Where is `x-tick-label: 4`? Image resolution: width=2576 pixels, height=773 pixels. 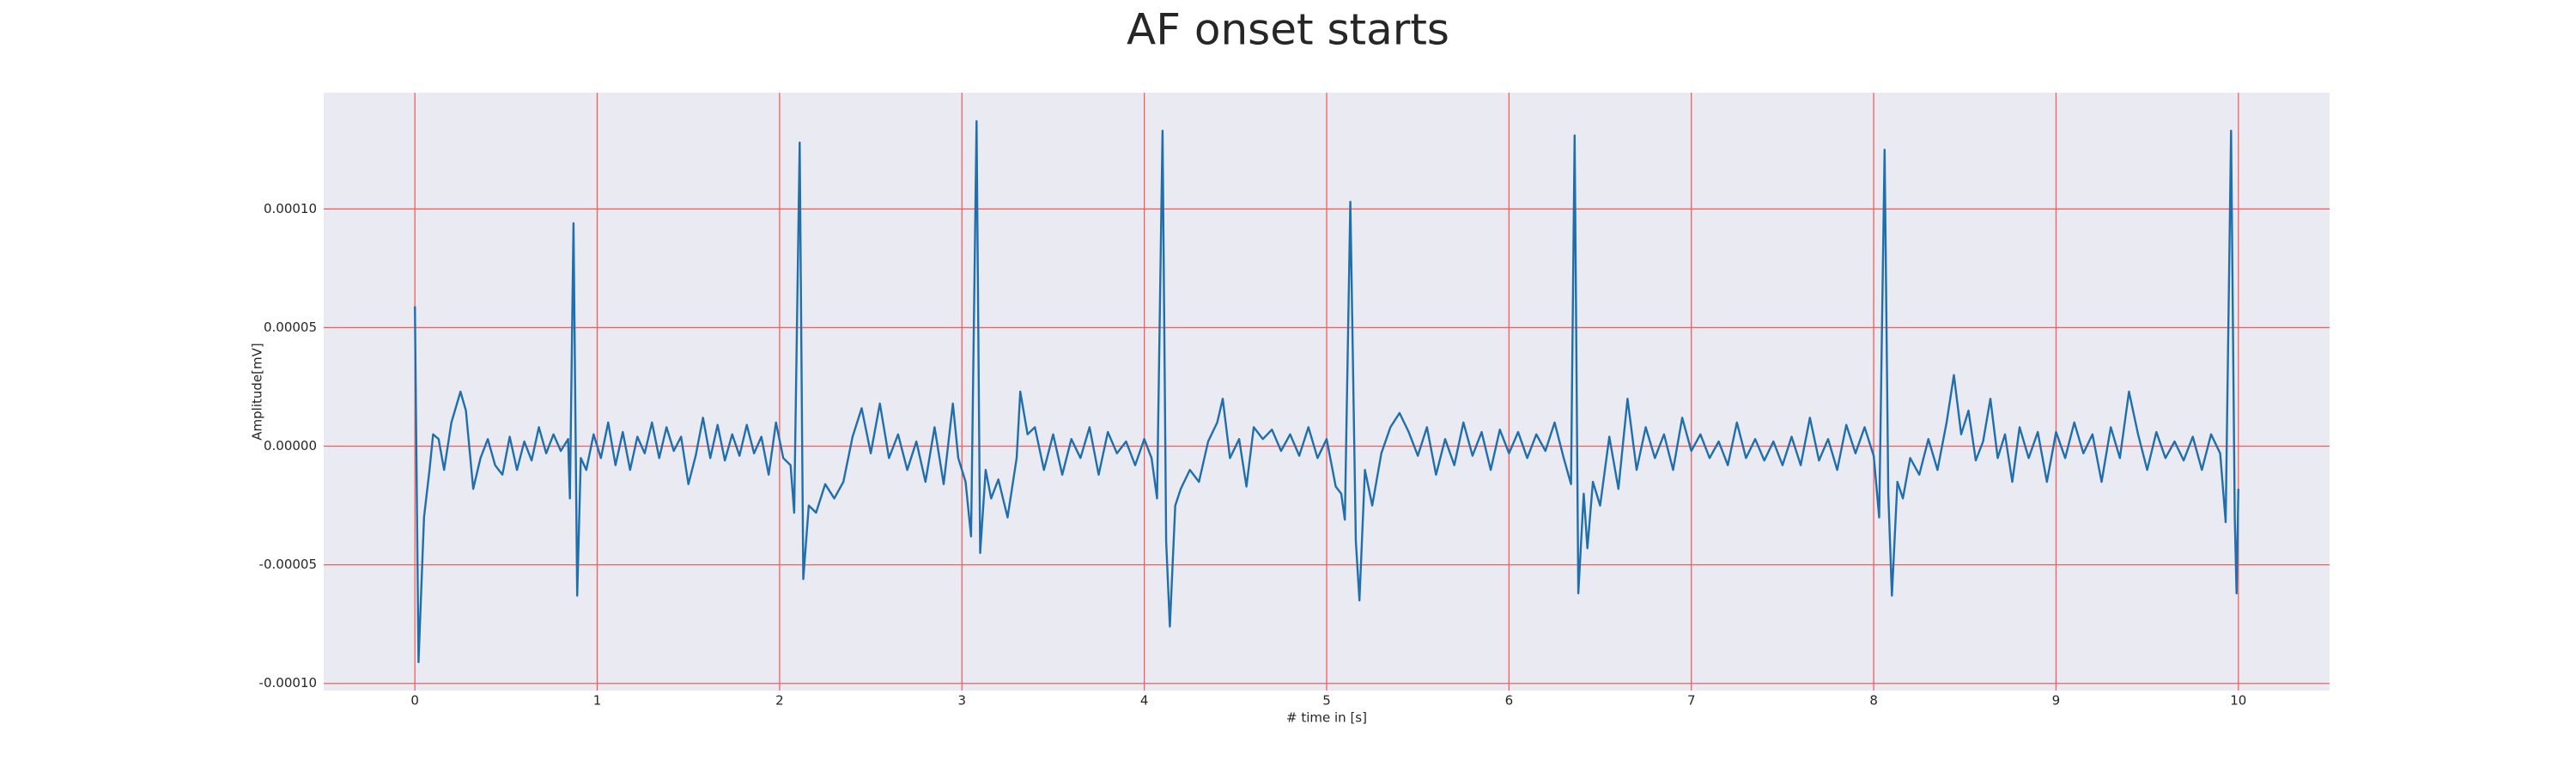 x-tick-label: 4 is located at coordinates (1144, 701).